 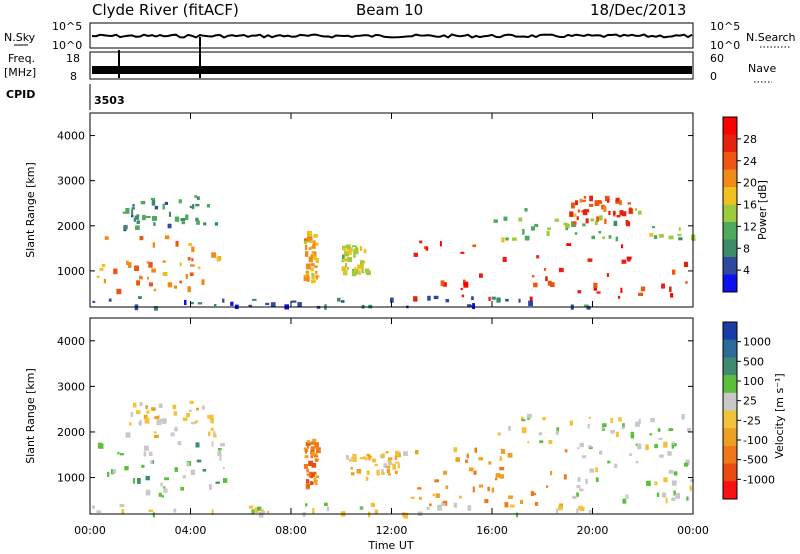 What do you see at coordinates (191, 530) in the screenshot?
I see `x-tick-label: 04:00` at bounding box center [191, 530].